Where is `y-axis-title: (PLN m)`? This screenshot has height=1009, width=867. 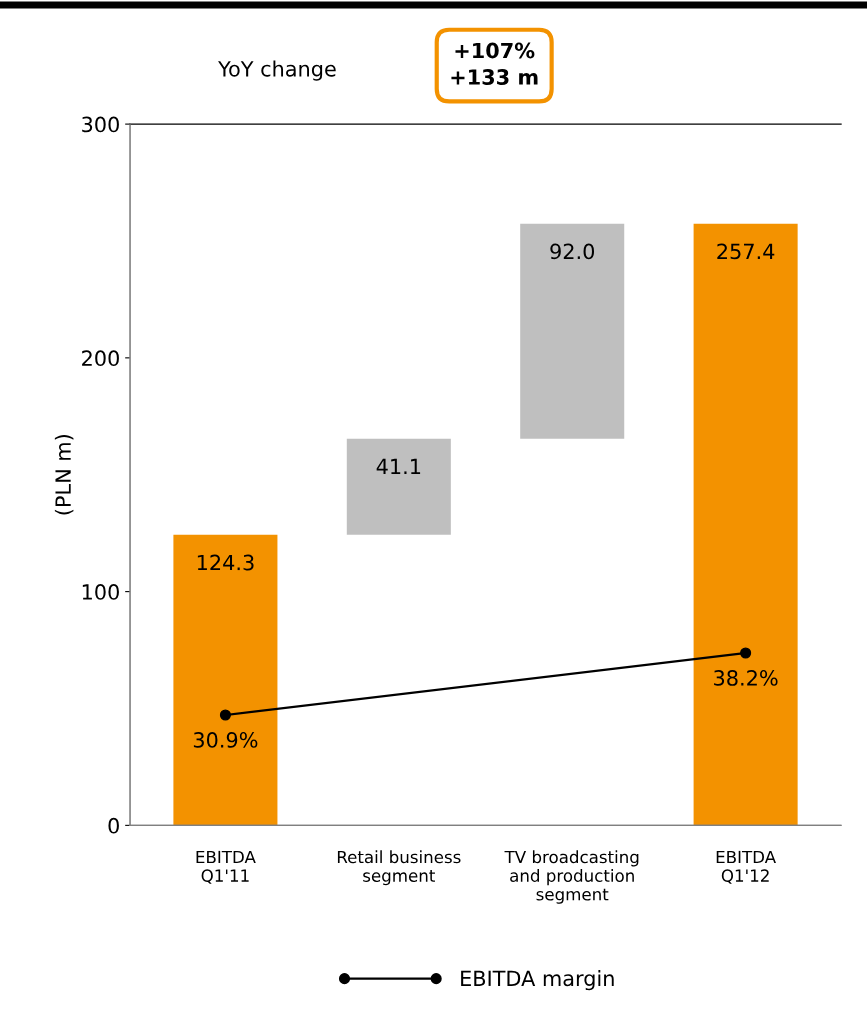
y-axis-title: (PLN m) is located at coordinates (64, 475).